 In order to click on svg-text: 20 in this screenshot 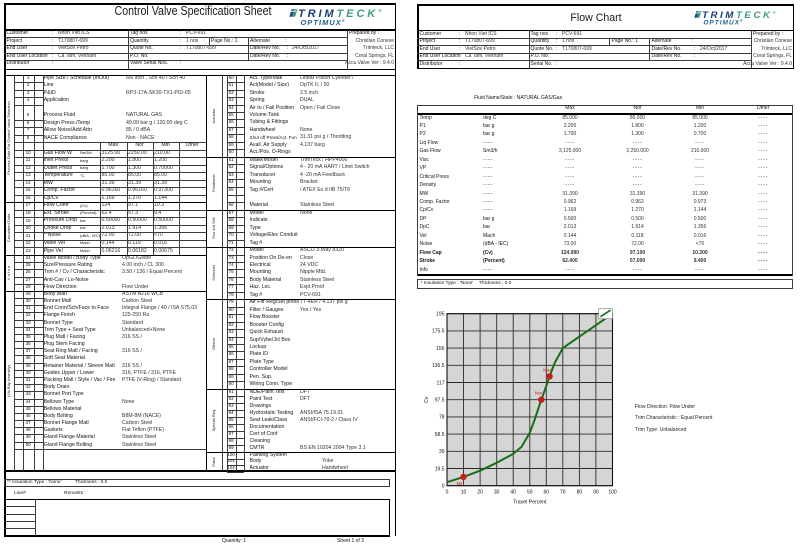, I will do `click(480, 493)`.